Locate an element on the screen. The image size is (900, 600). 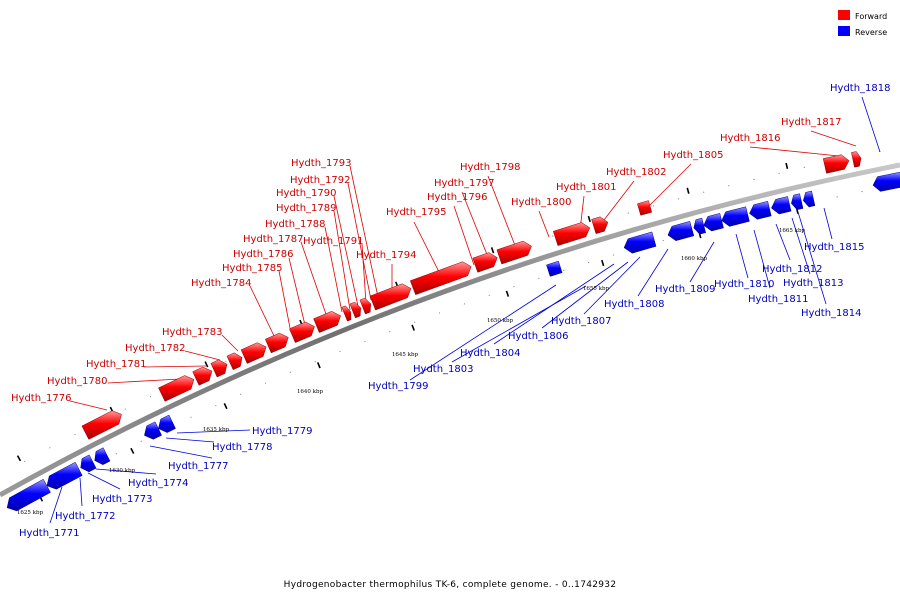
gene-label-hydth-1815: Hydth_1815 is located at coordinates (834, 247).